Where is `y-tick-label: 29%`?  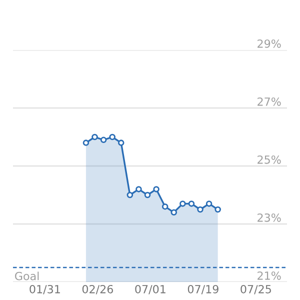
y-tick-label: 29% is located at coordinates (269, 43).